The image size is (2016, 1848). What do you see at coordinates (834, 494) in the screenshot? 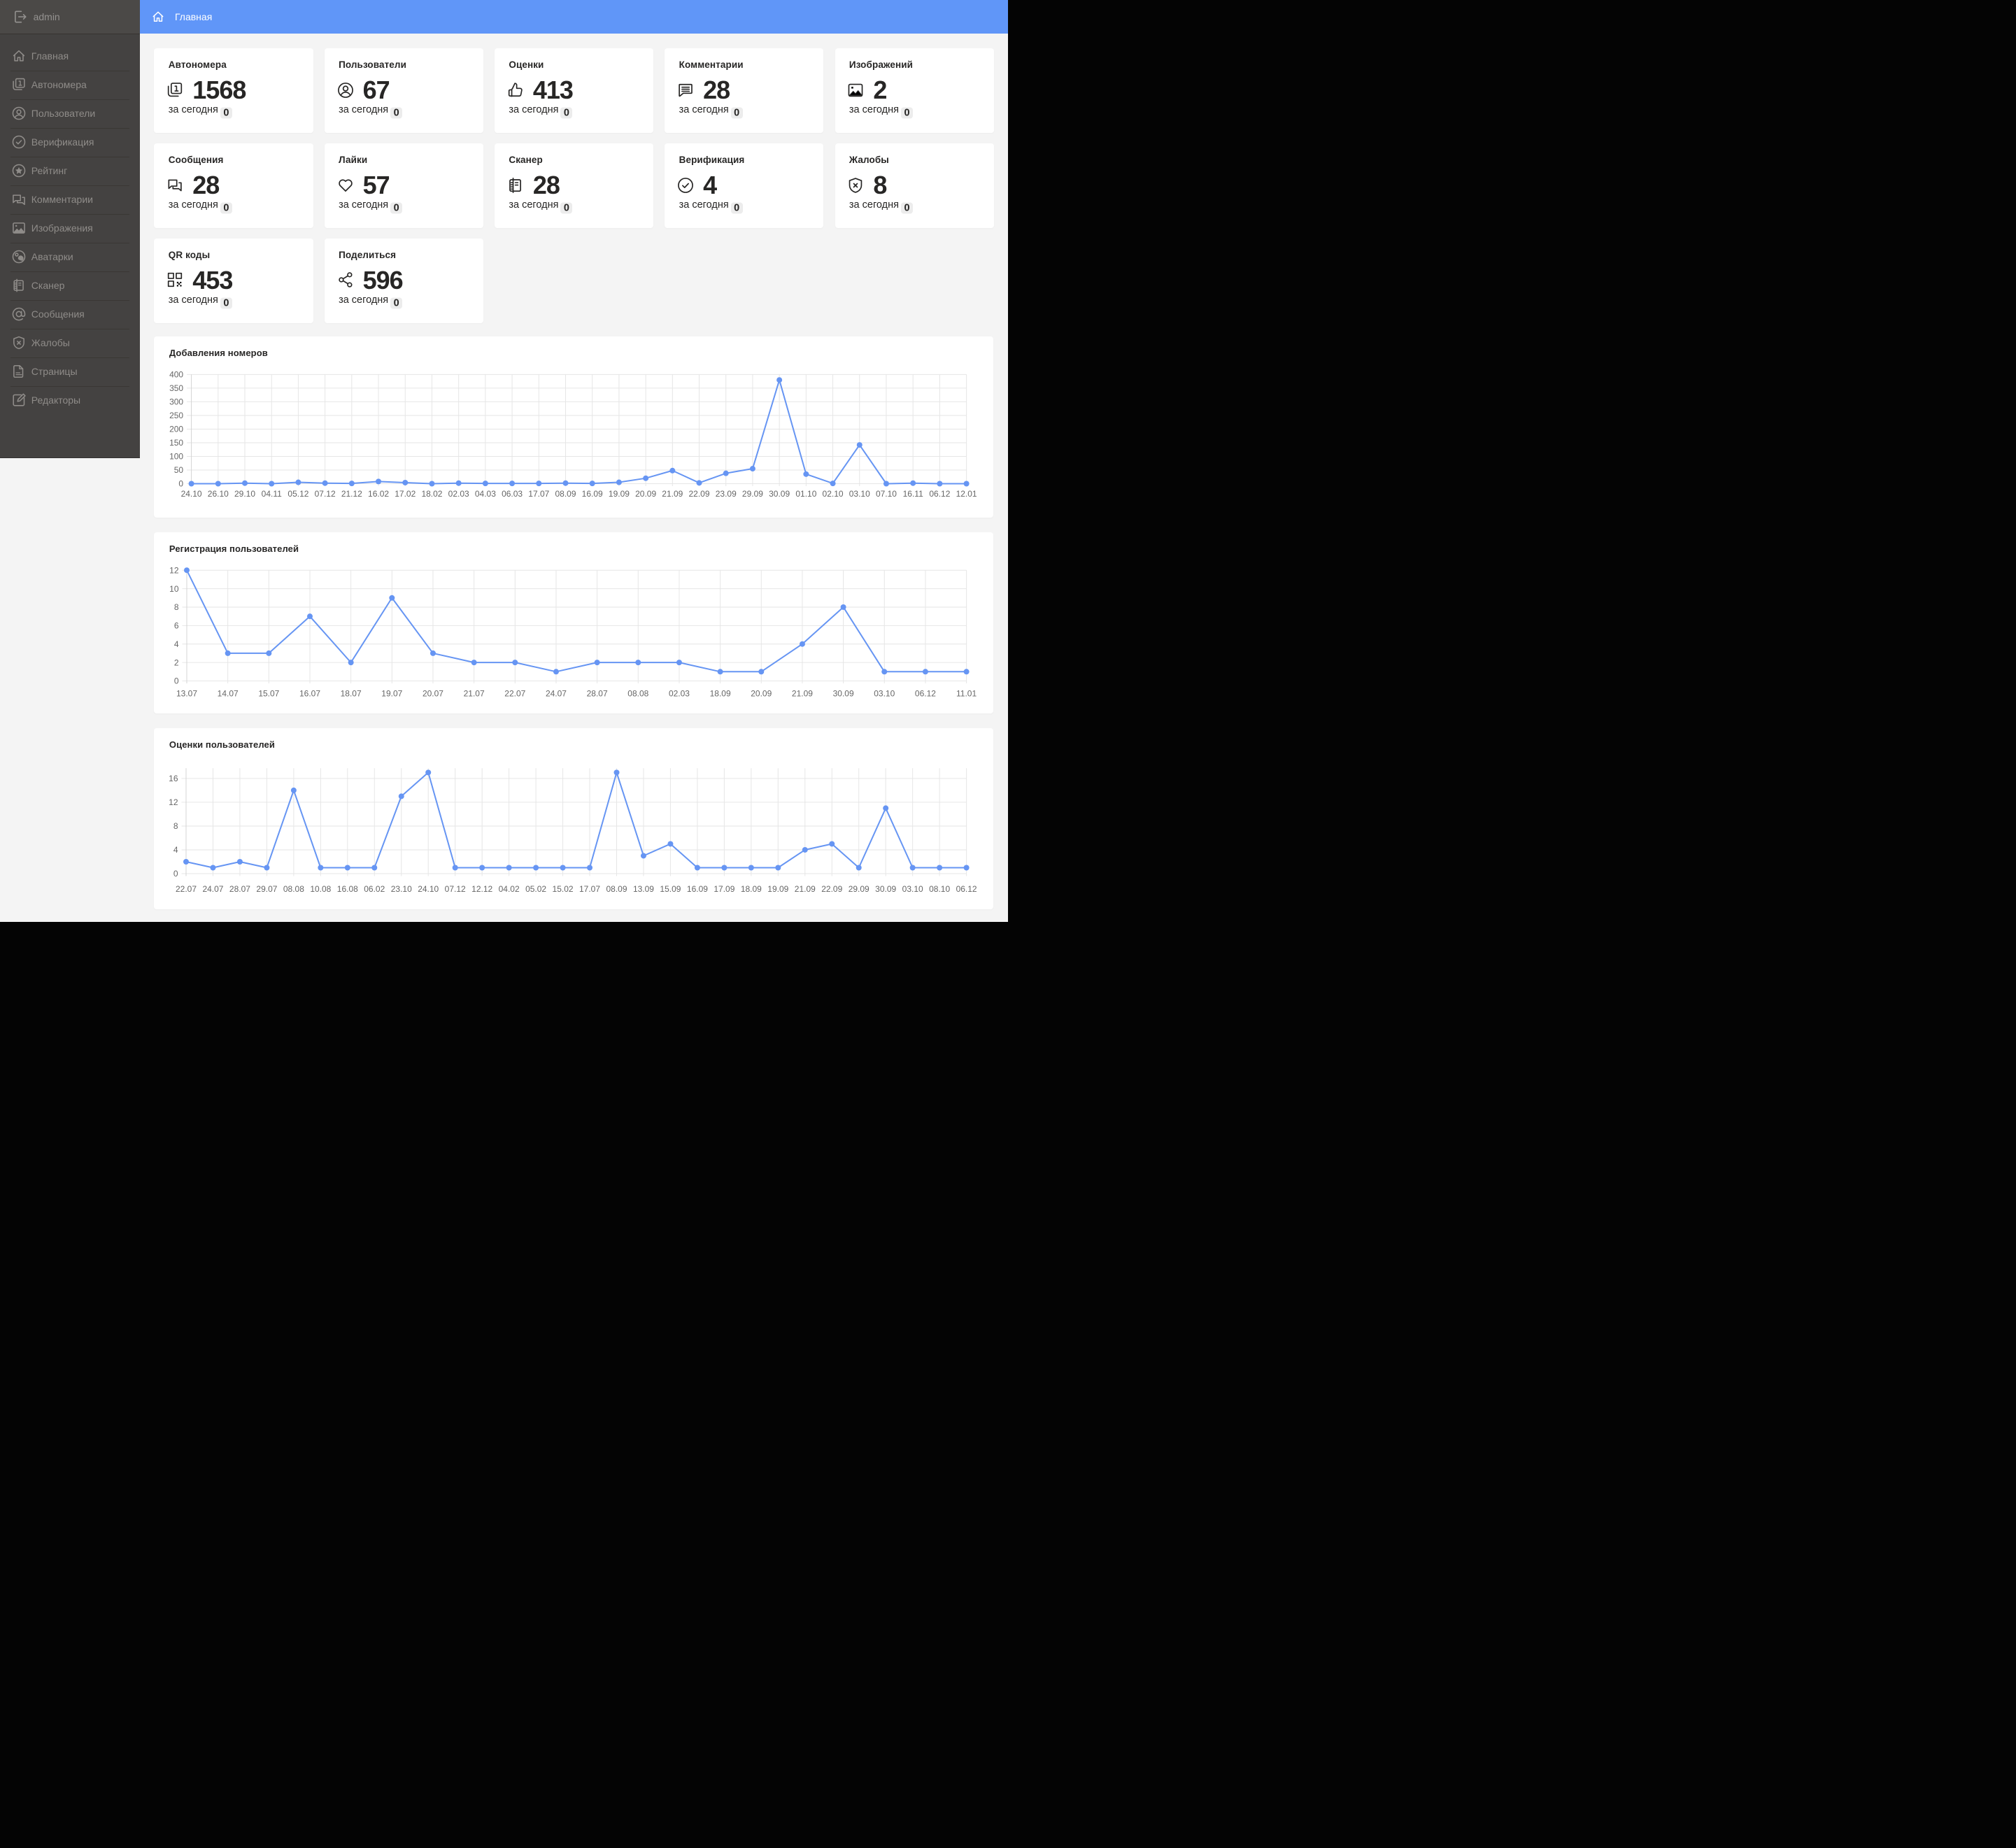
I see `svg-text: 02.10` at bounding box center [834, 494].